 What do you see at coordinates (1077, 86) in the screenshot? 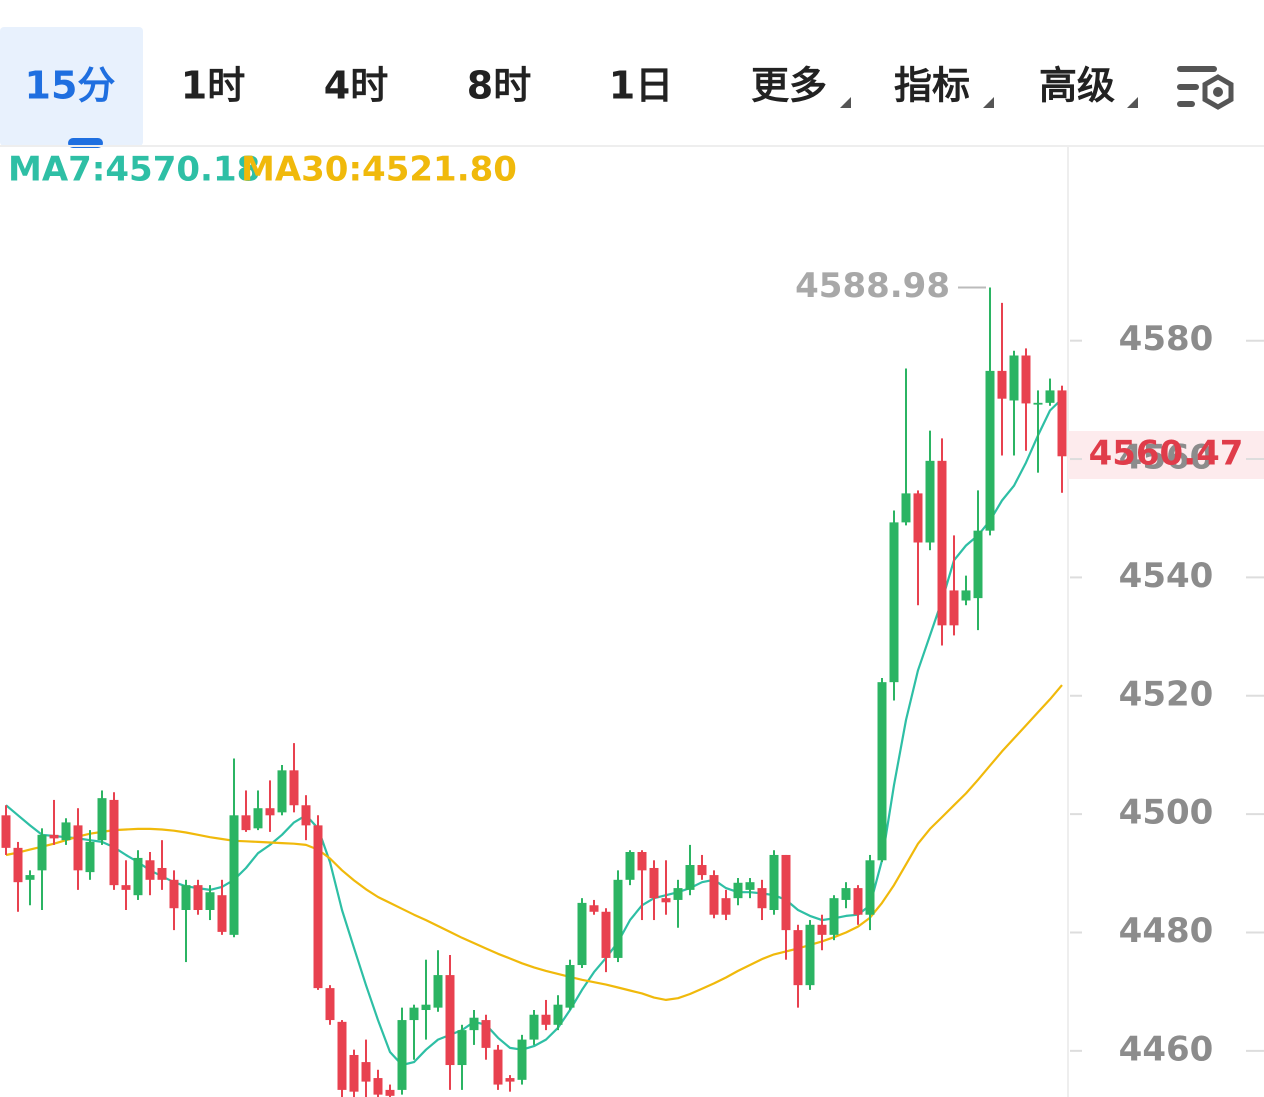
I see `tab: 高级` at bounding box center [1077, 86].